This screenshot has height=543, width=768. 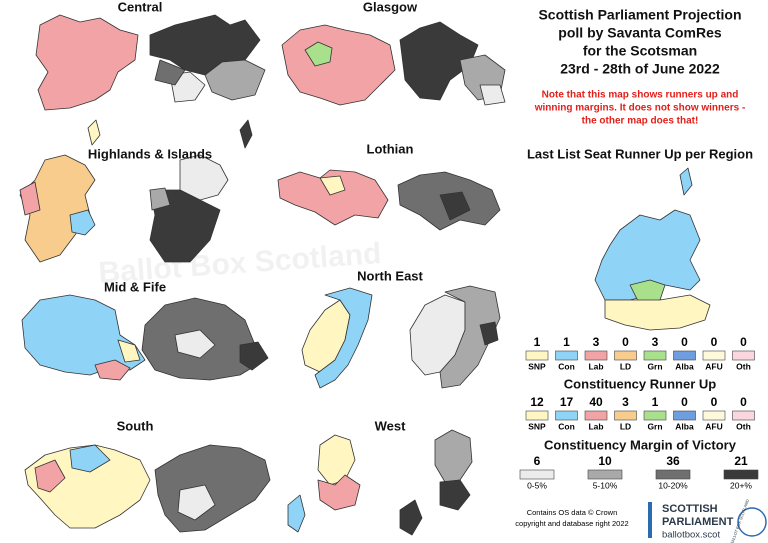 I want to click on title: Scottish Parliament Projection, so click(x=639, y=15).